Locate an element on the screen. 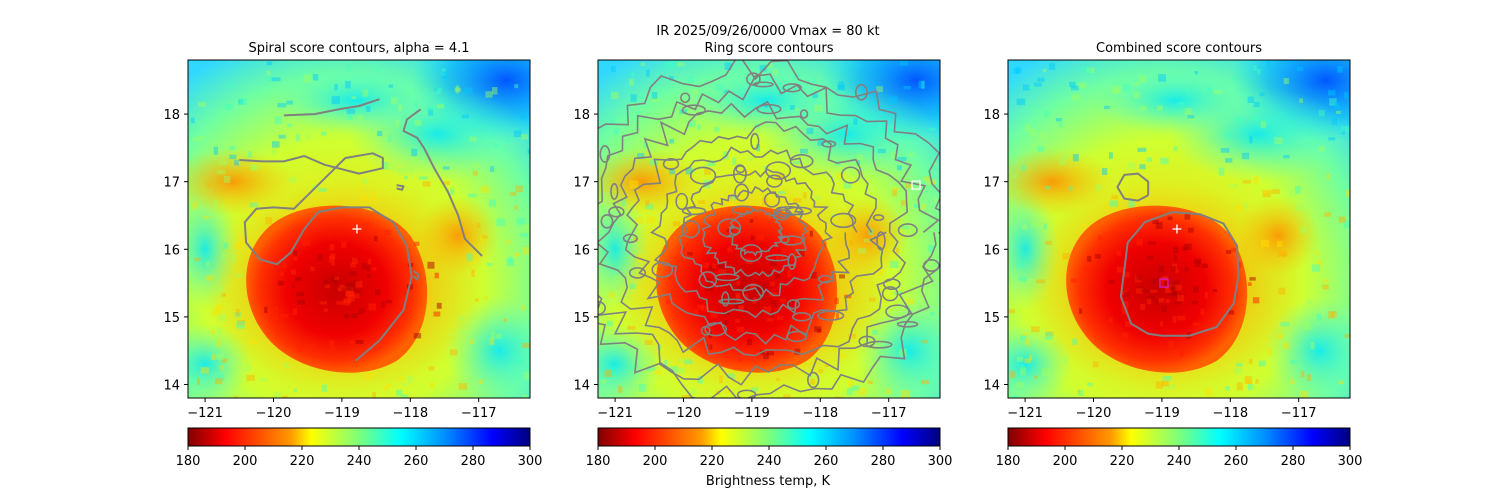 The width and height of the screenshot is (1500, 500). storm-core is located at coordinates (337, 289).